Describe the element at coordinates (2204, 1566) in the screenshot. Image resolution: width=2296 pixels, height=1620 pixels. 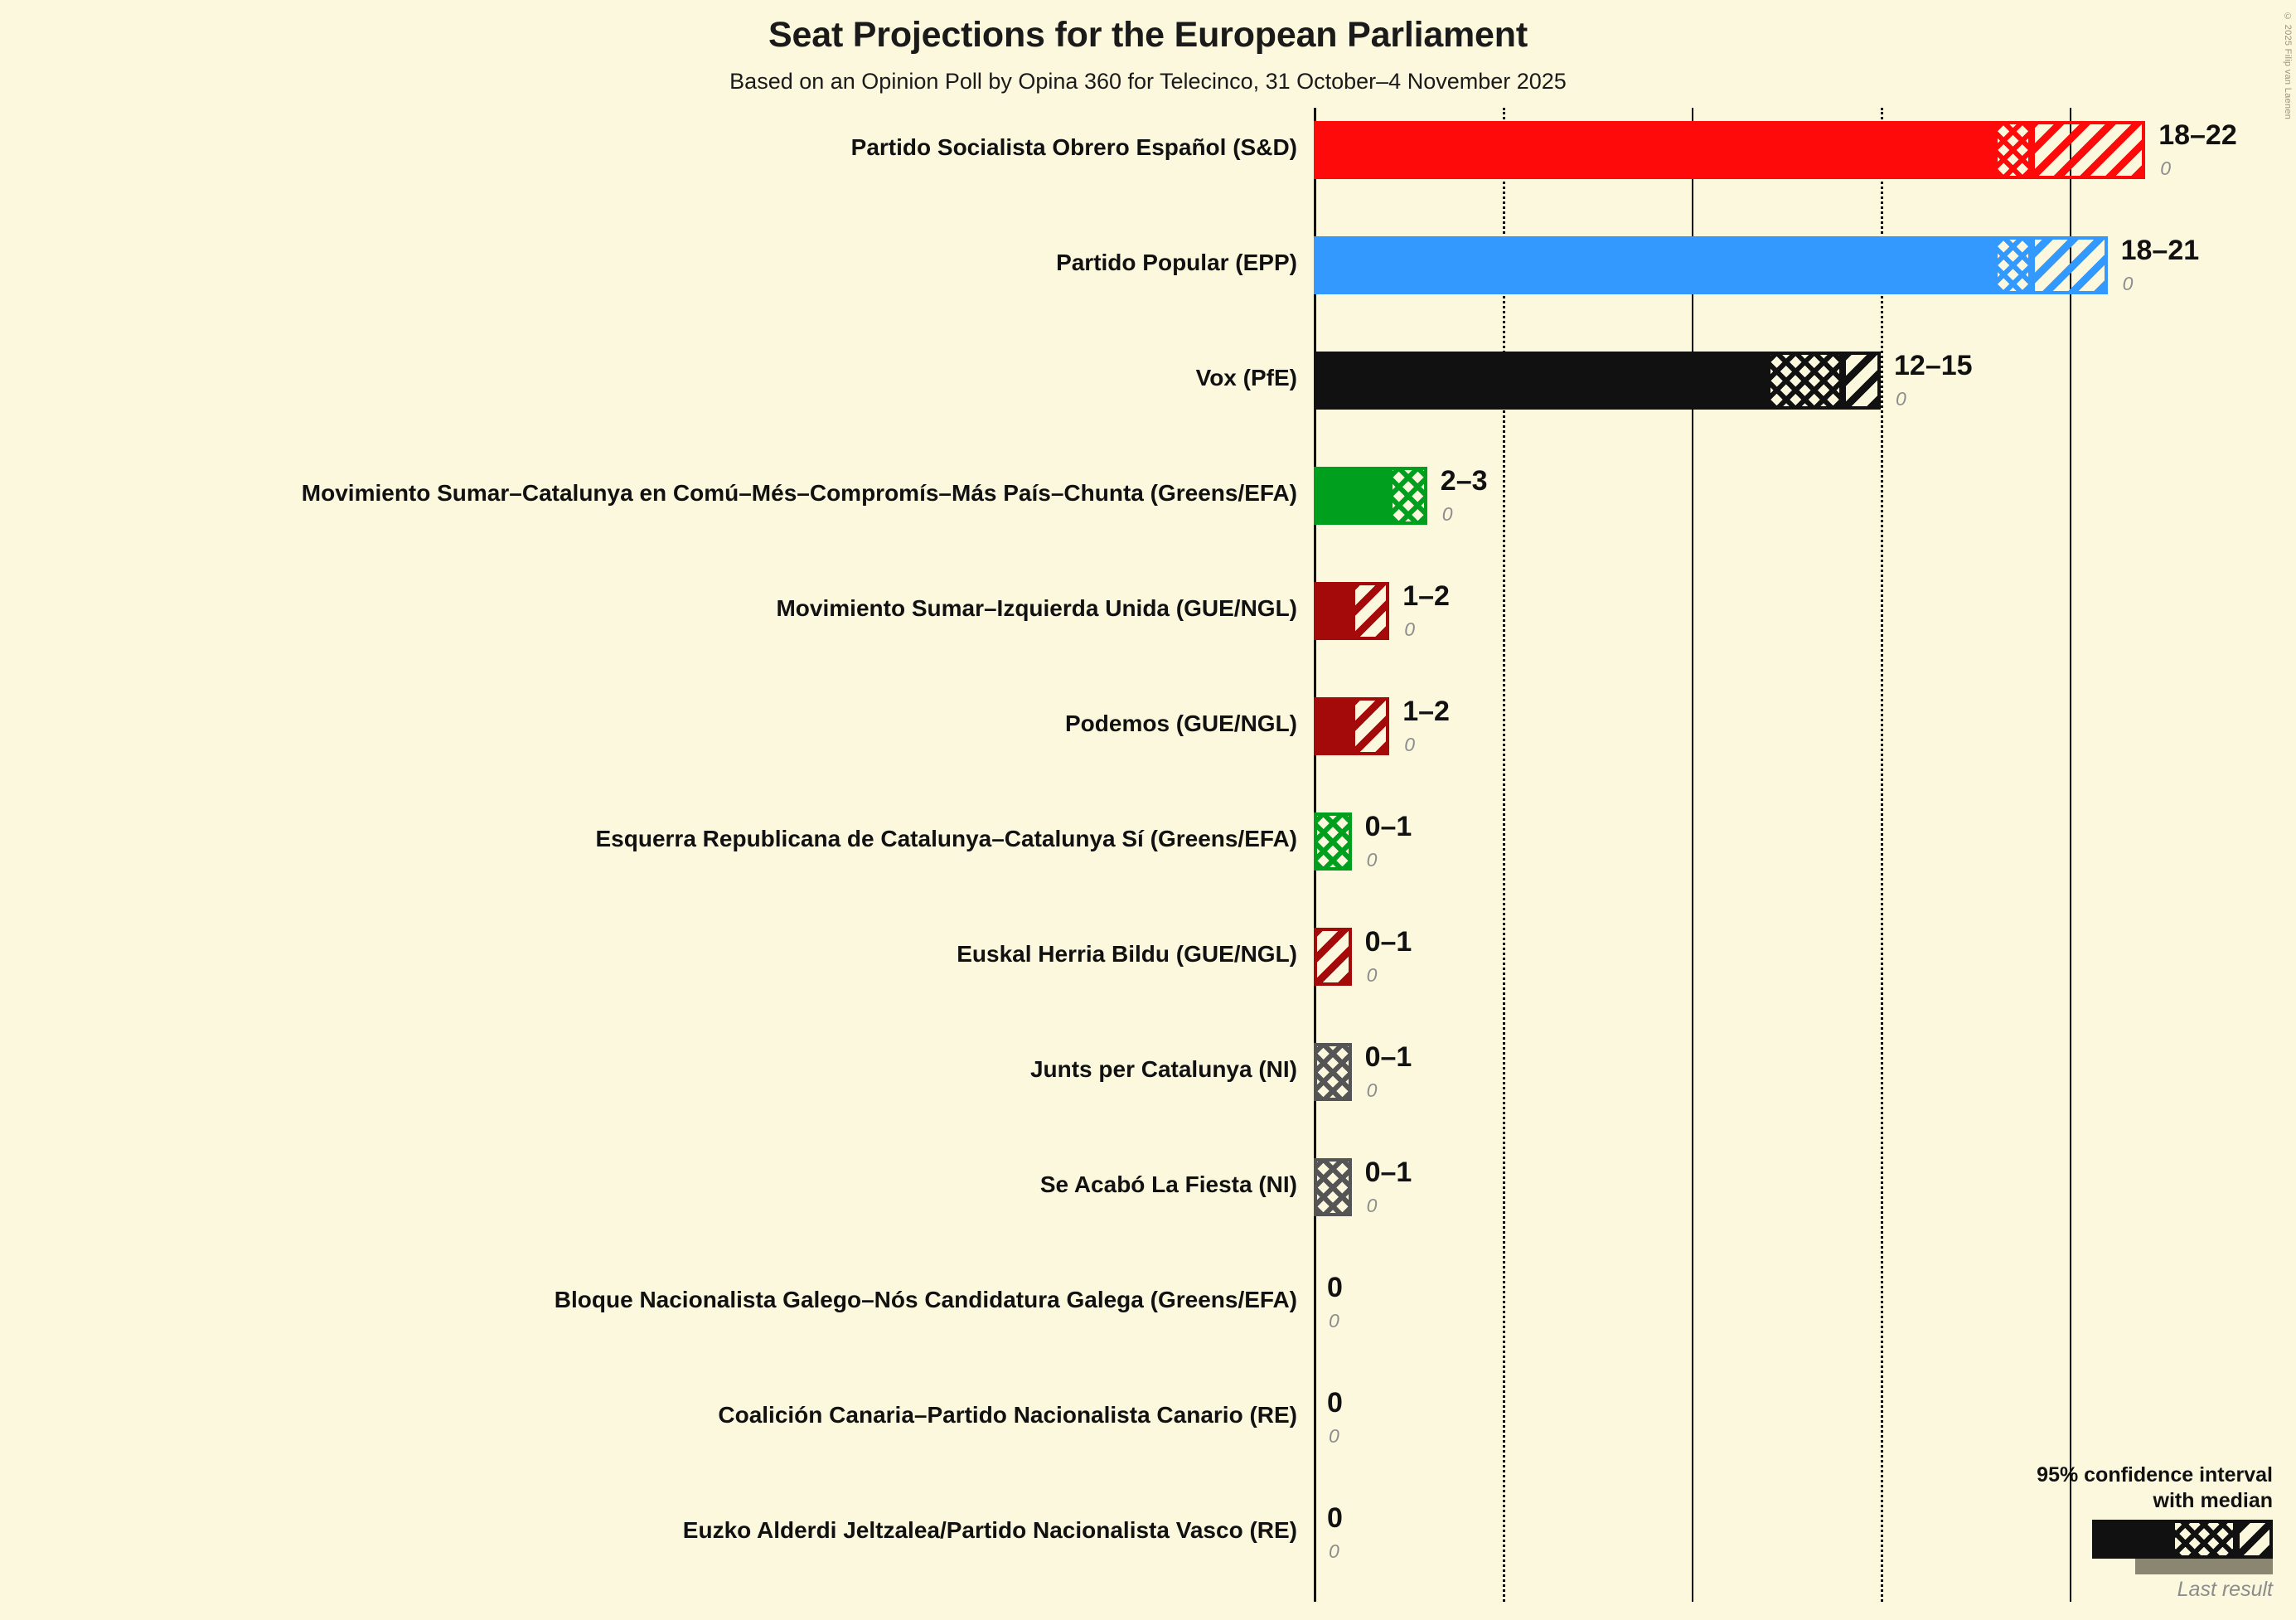
I see `legend-last-result-bar` at that location.